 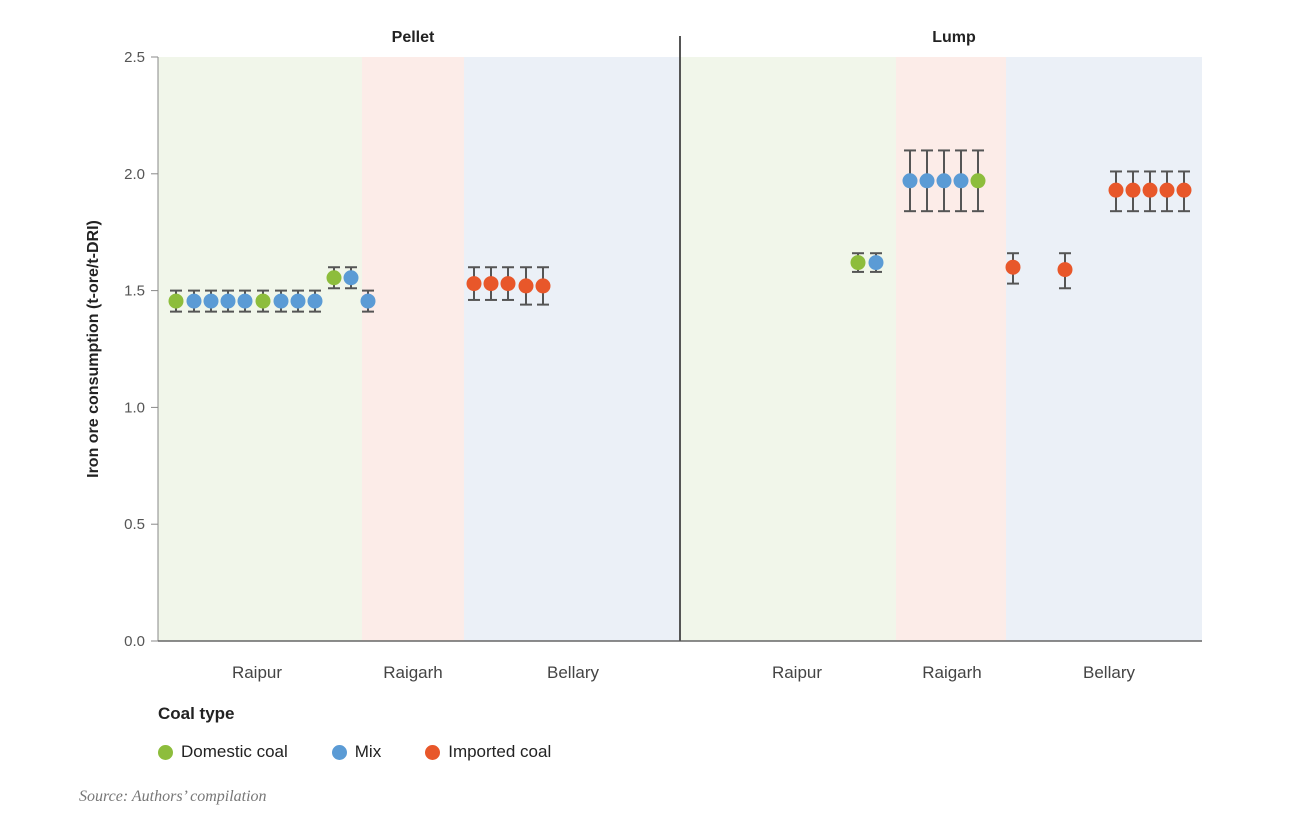 I want to click on y-tick-label: 1.0, so click(x=134, y=407).